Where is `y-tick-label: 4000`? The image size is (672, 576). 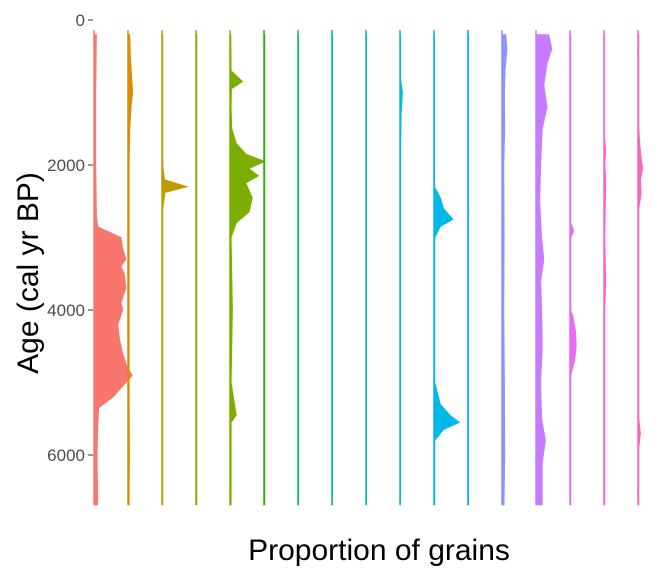 y-tick-label: 4000 is located at coordinates (66, 310).